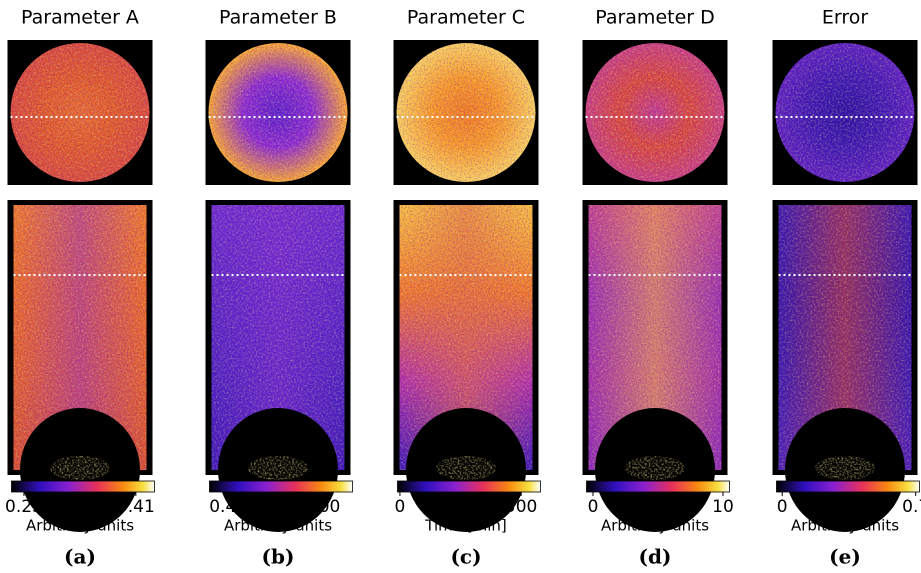  Describe the element at coordinates (228, 507) in the screenshot. I see `colorbar-tick-label: 0.40` at that location.